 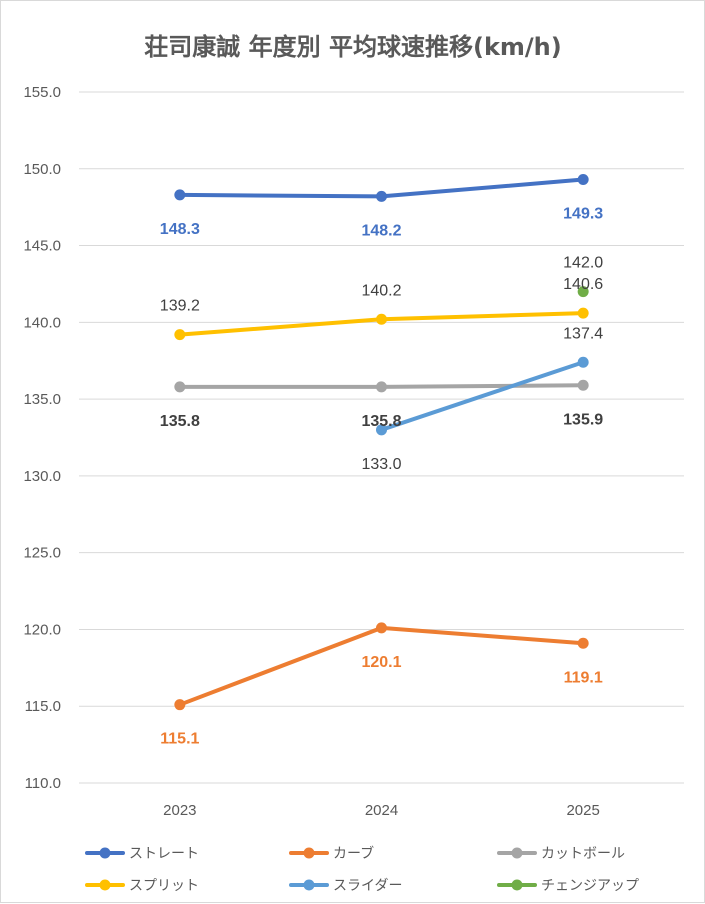 I want to click on x-tick-label: 2023, so click(x=179, y=810).